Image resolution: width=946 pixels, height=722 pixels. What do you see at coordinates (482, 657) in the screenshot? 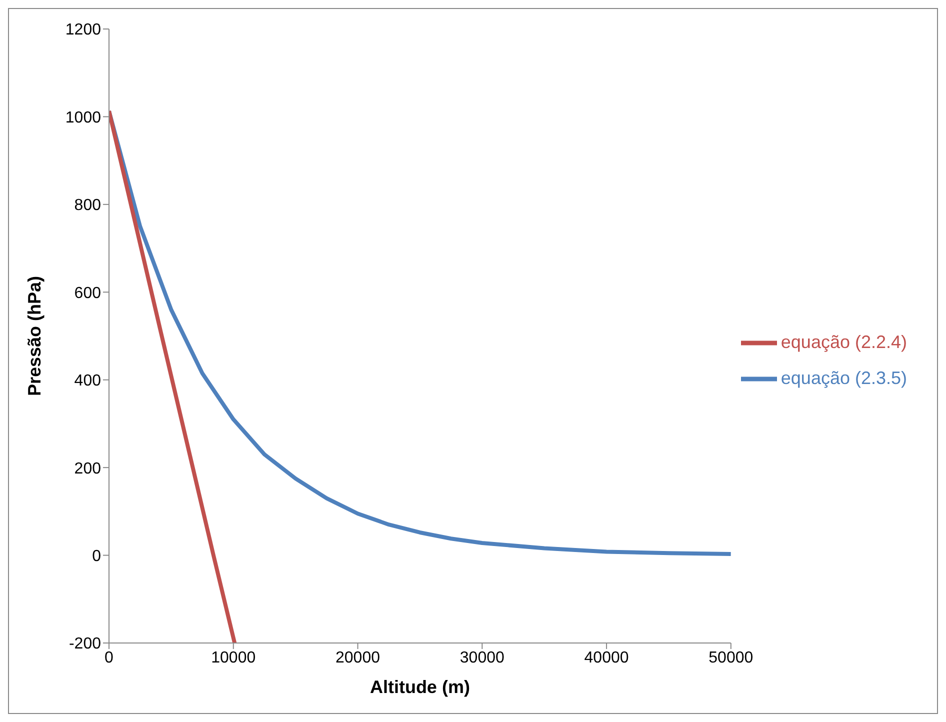
I see `x-tick-label: 30000` at bounding box center [482, 657].